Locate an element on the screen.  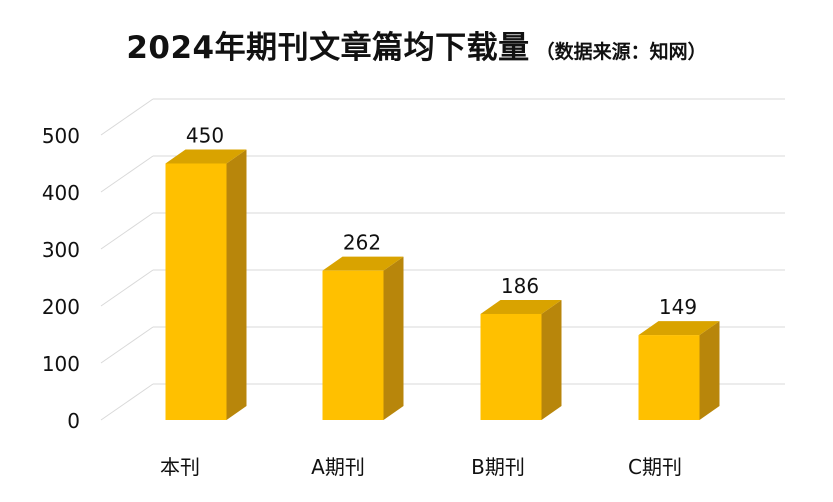
x-tick-label: A期刊 is located at coordinates (338, 467).